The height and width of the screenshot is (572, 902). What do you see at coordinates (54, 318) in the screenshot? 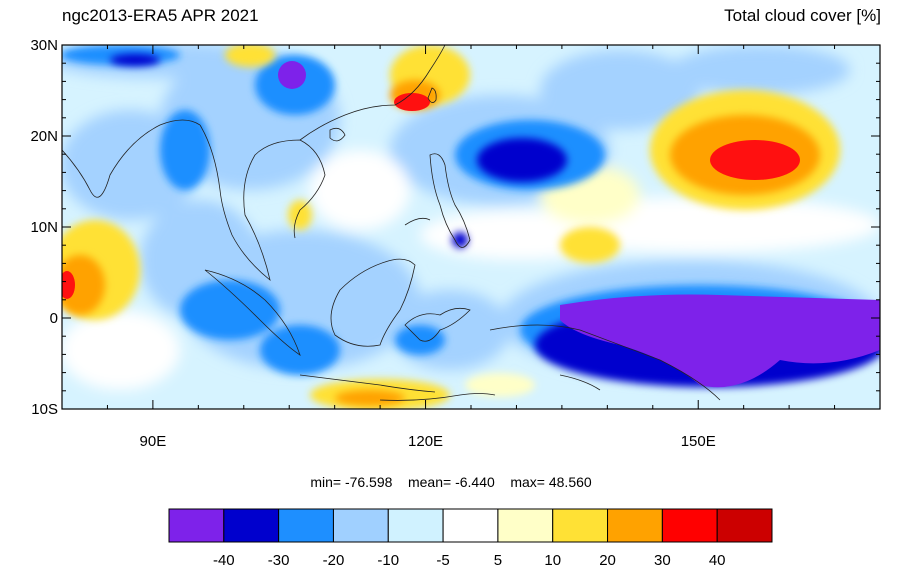
I see `lat-label: 0` at bounding box center [54, 318].